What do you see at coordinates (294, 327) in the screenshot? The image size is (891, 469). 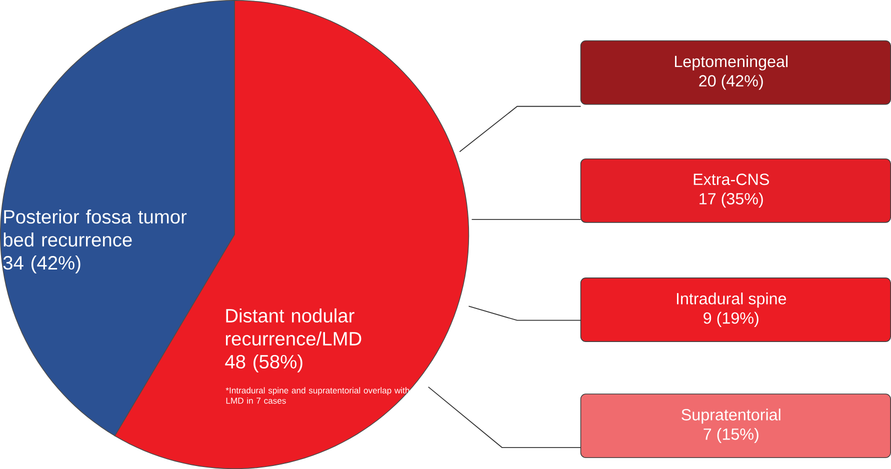 I see `slice-label: Distant nodular recurrence/LMD` at bounding box center [294, 327].